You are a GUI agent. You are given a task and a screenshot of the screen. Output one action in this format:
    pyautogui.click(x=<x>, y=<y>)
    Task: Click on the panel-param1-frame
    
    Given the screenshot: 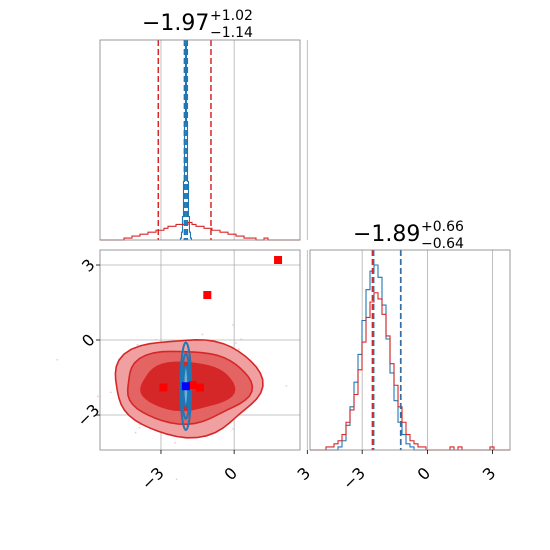 What is the action you would take?
    pyautogui.click(x=200, y=140)
    